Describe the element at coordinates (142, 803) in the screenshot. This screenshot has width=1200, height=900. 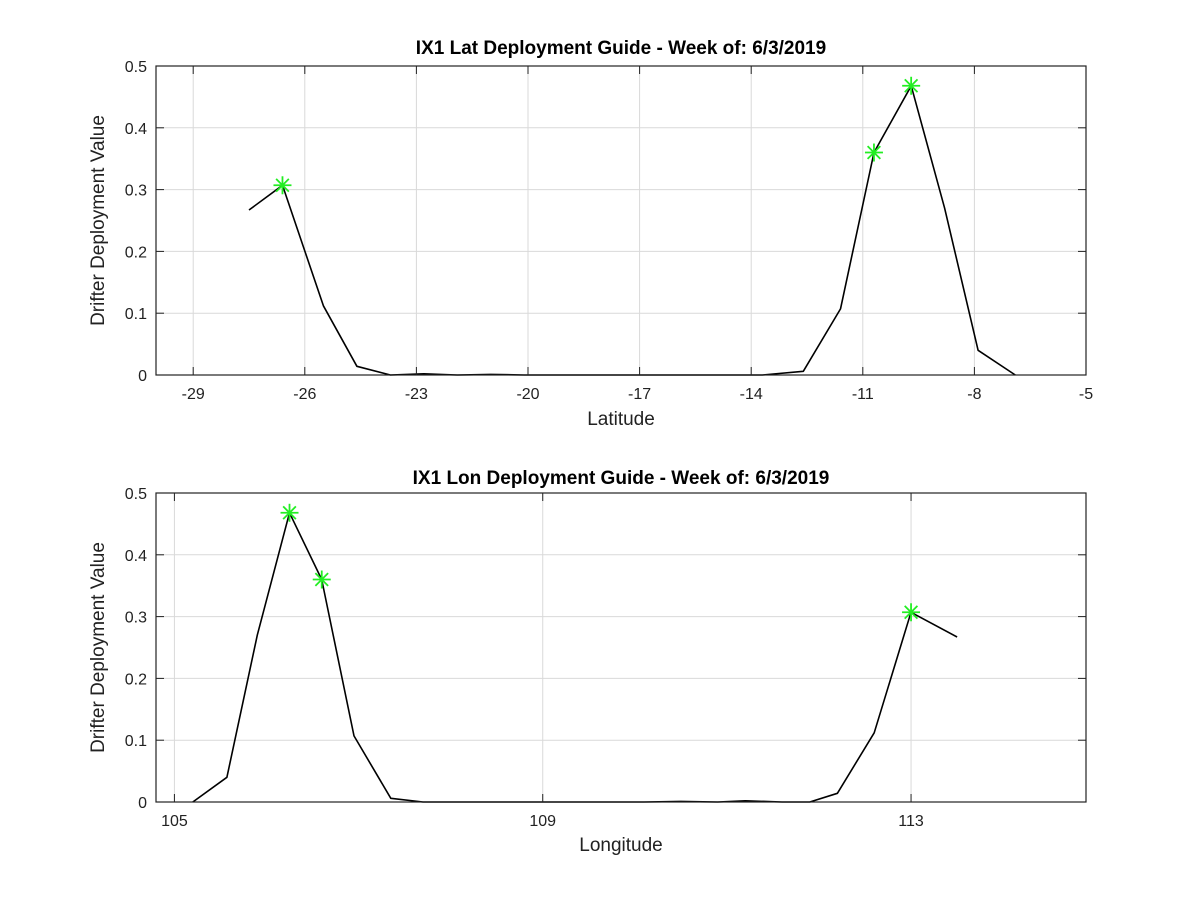
I see `lon-y-tick-label: 0` at that location.